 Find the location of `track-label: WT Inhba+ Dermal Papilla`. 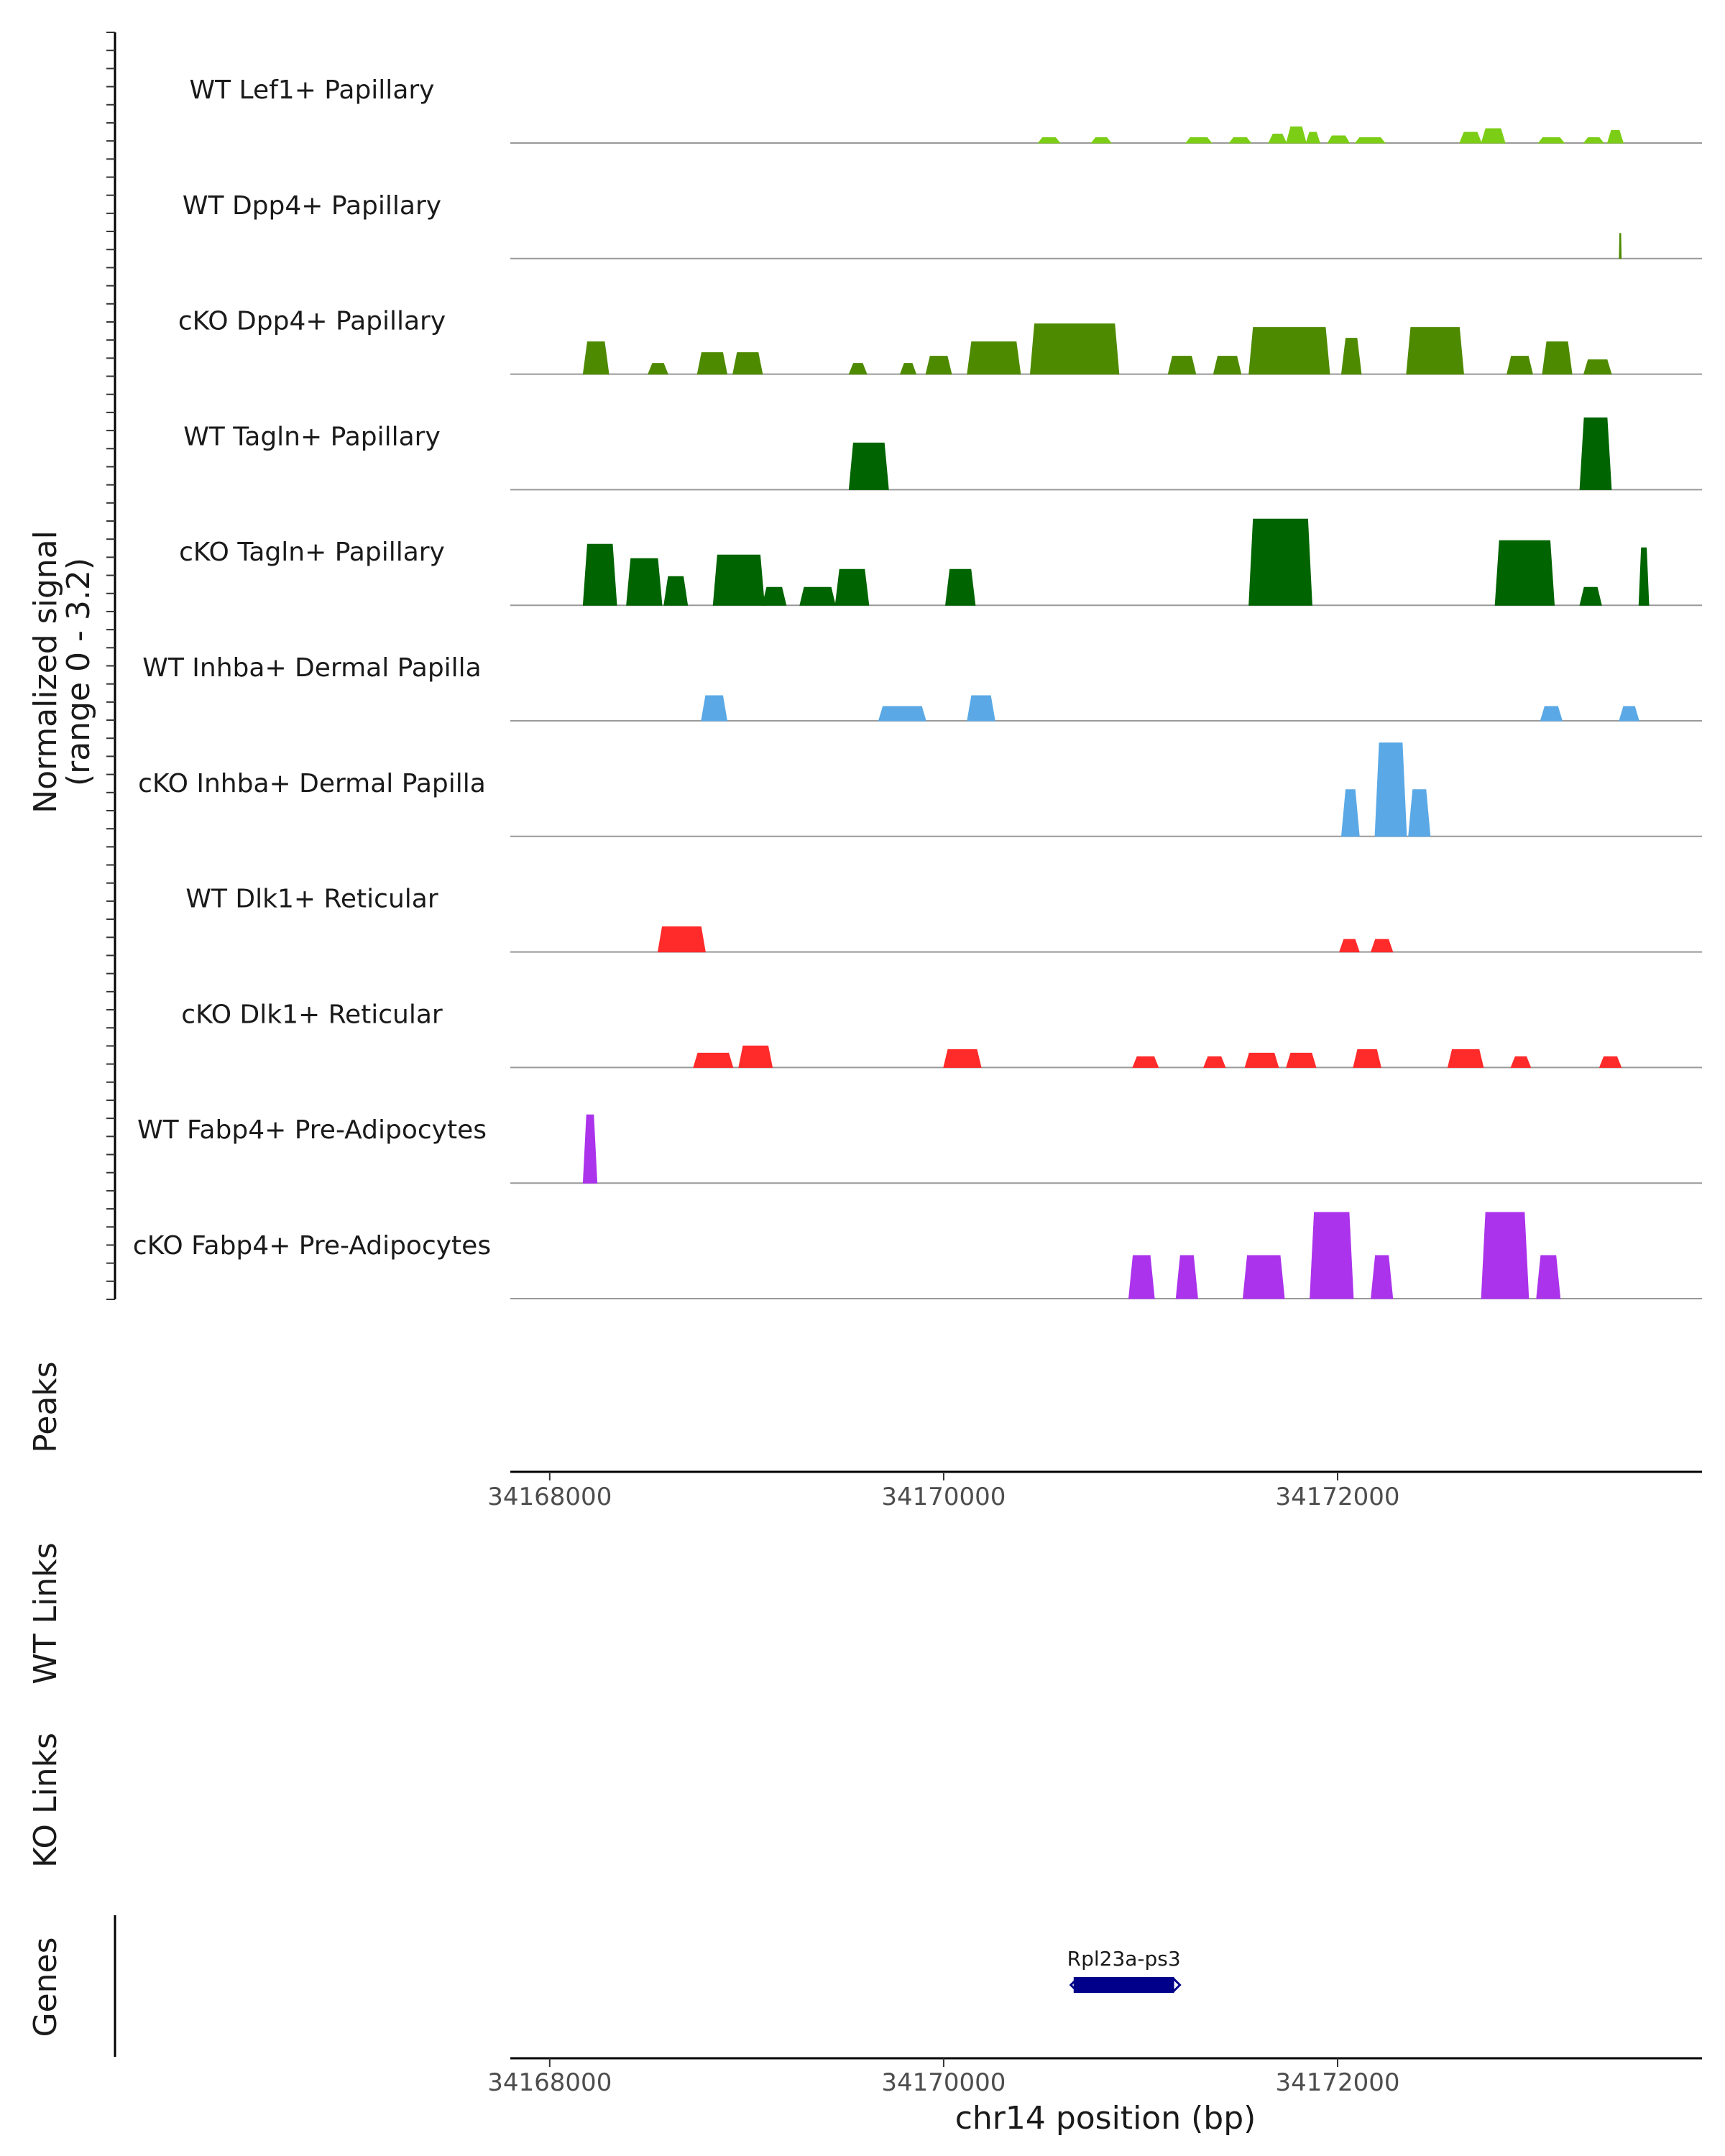

track-label: WT Inhba+ Dermal Papilla is located at coordinates (311, 668).